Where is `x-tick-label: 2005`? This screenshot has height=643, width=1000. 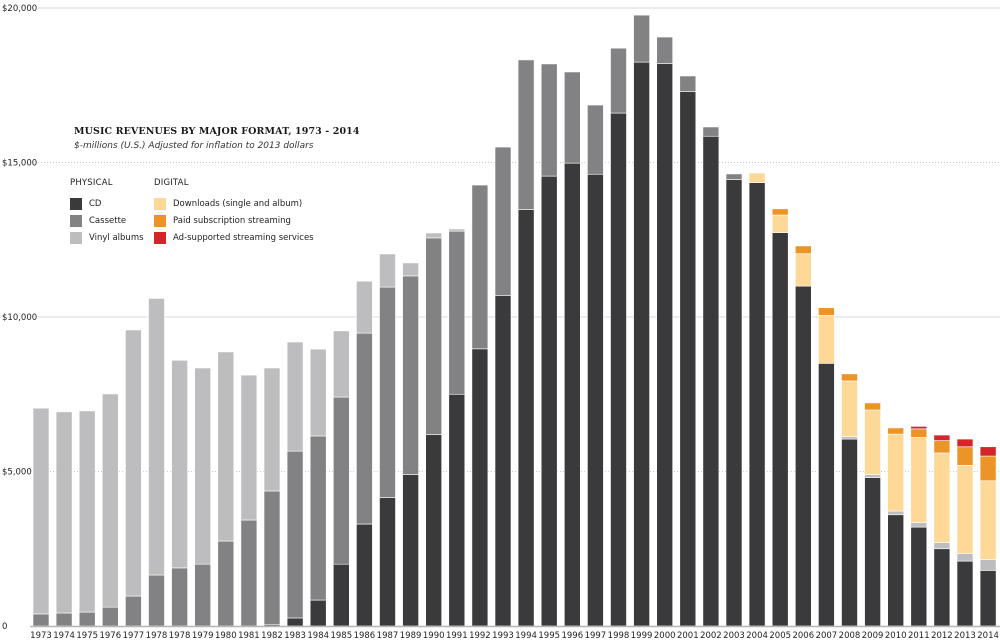 x-tick-label: 2005 is located at coordinates (780, 636).